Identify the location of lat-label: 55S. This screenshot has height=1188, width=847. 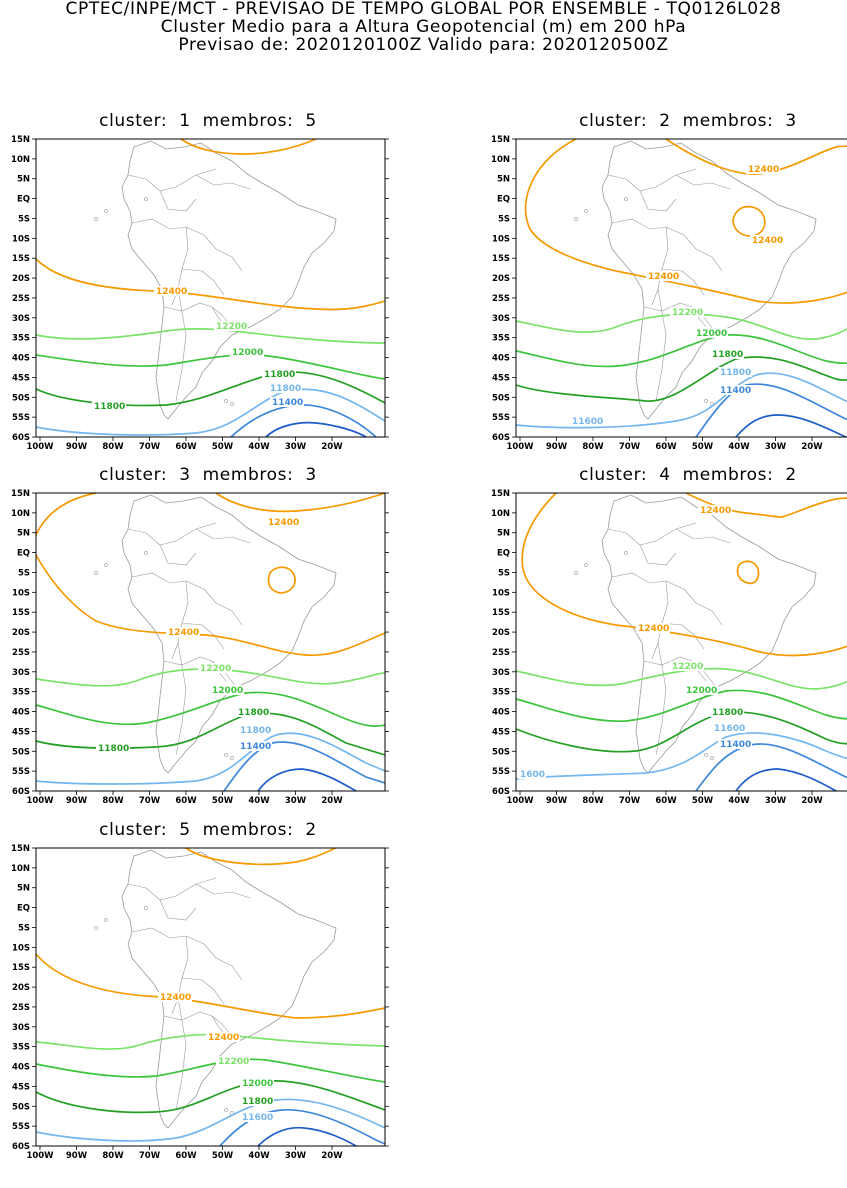
(21, 772).